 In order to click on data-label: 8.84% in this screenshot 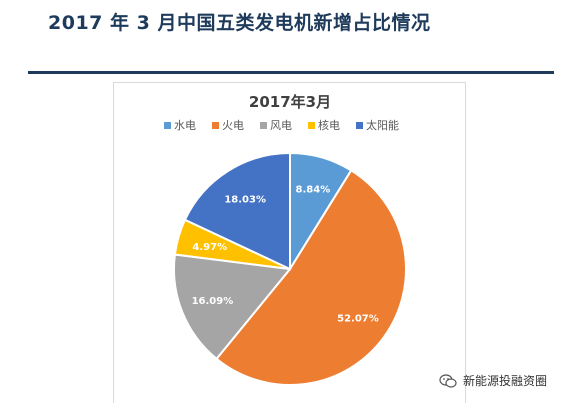, I will do `click(313, 190)`.